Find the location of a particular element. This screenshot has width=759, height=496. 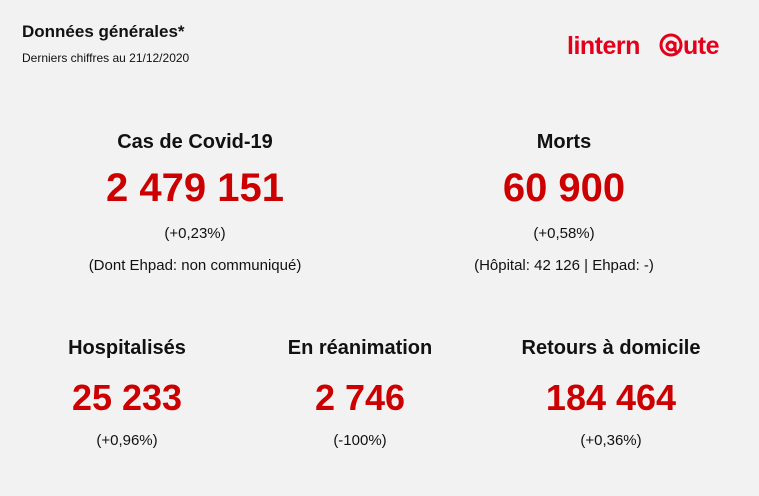

stat-label: En réanimation is located at coordinates (360, 348).